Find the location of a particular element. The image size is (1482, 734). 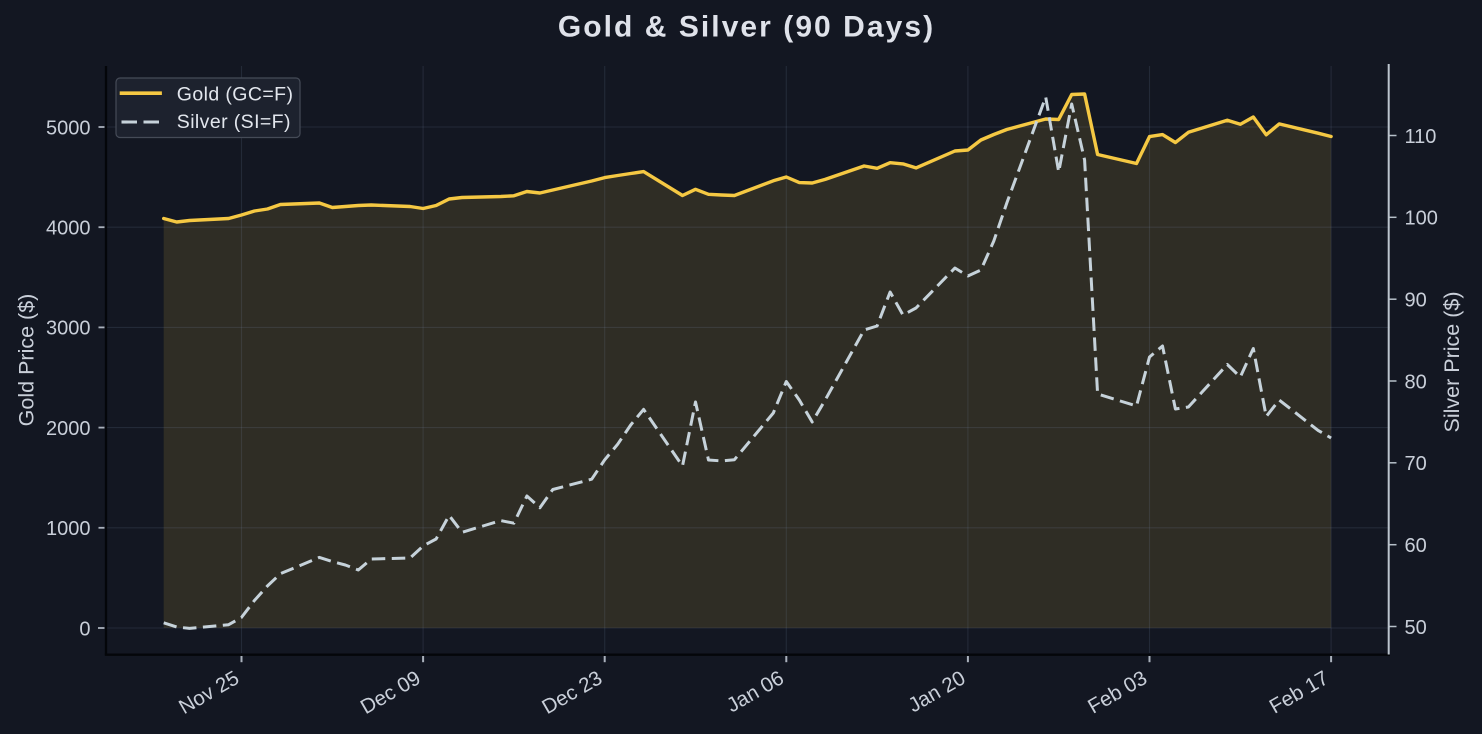

svg-text: 2000 is located at coordinates (68, 429).